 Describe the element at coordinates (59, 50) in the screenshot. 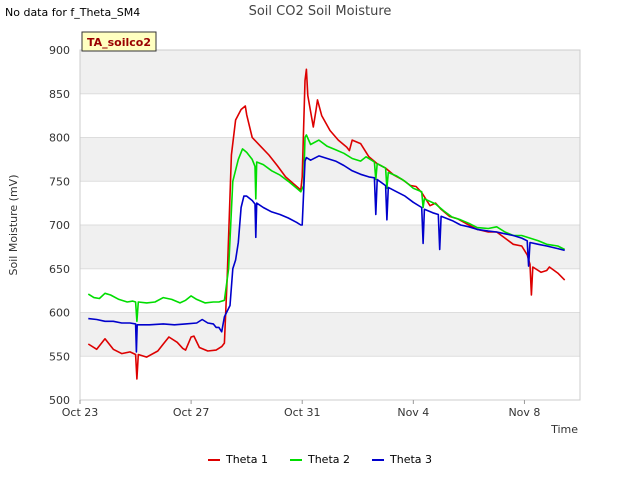

I see `y-tick-label: 900` at that location.